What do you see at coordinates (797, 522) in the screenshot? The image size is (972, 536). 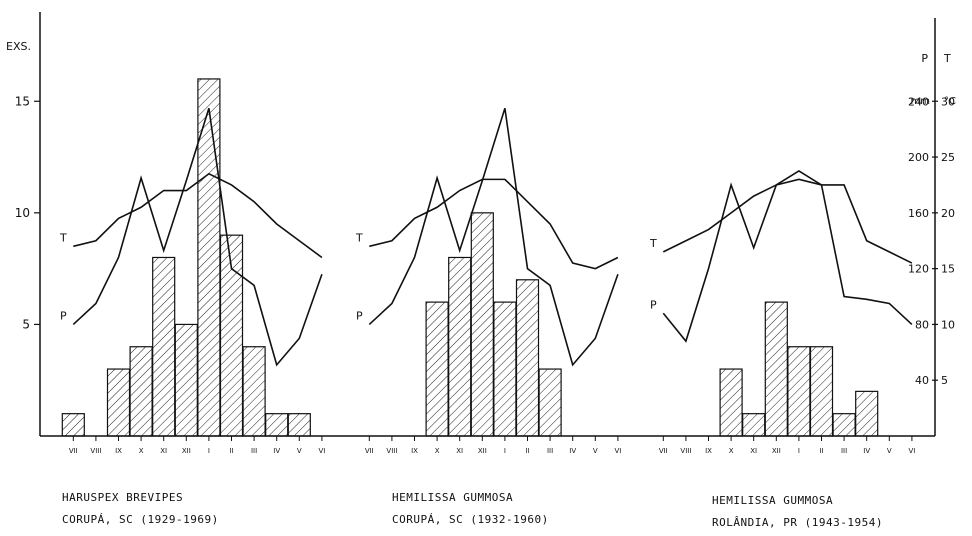 I see `panel-3-locality: ROLÂNDIA, PR (1943-1954)` at bounding box center [797, 522].